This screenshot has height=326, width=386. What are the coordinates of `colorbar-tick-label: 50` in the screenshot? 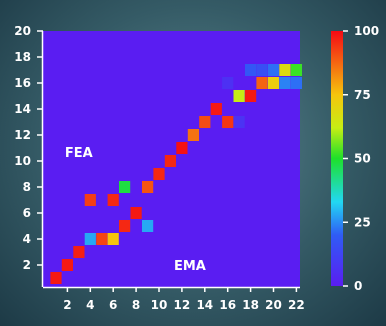 It's located at (362, 159).